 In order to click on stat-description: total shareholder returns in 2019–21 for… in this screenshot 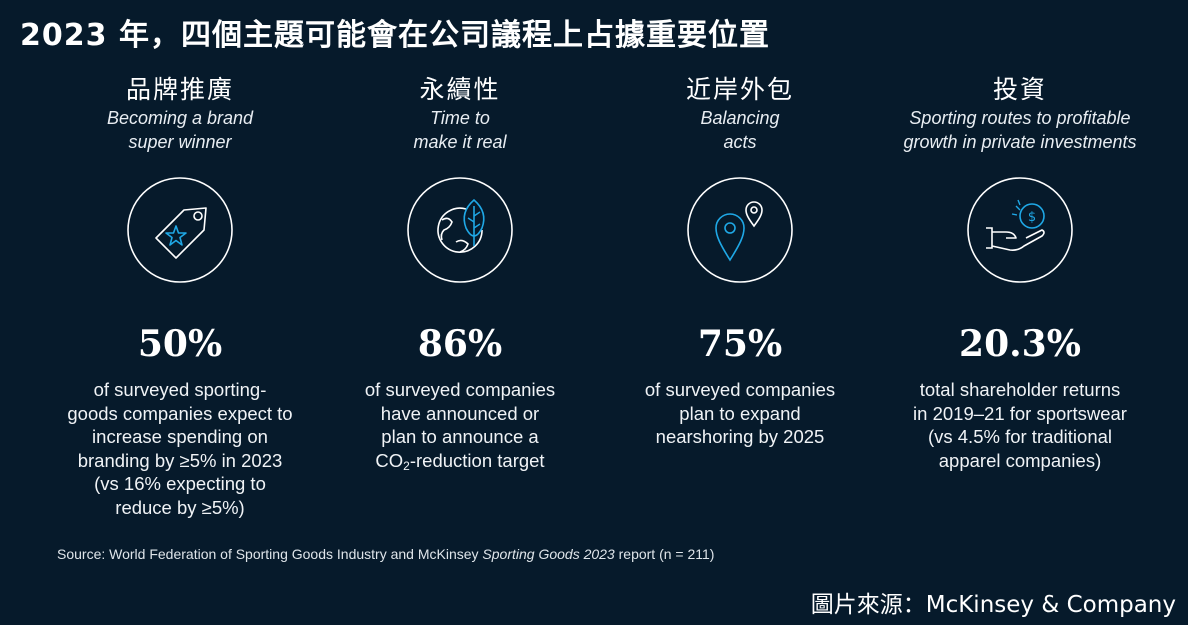, I will do `click(1020, 425)`.